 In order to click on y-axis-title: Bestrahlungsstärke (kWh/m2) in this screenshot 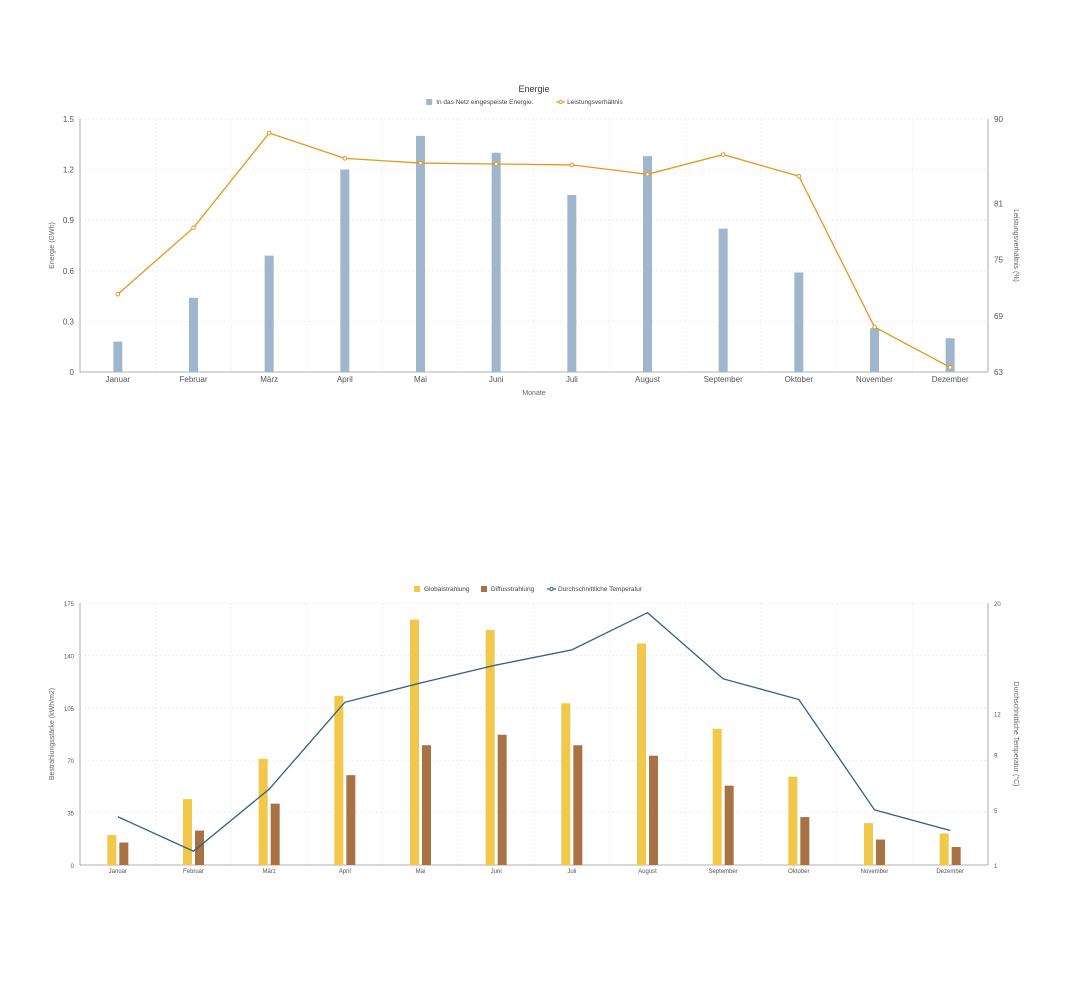, I will do `click(52, 734)`.